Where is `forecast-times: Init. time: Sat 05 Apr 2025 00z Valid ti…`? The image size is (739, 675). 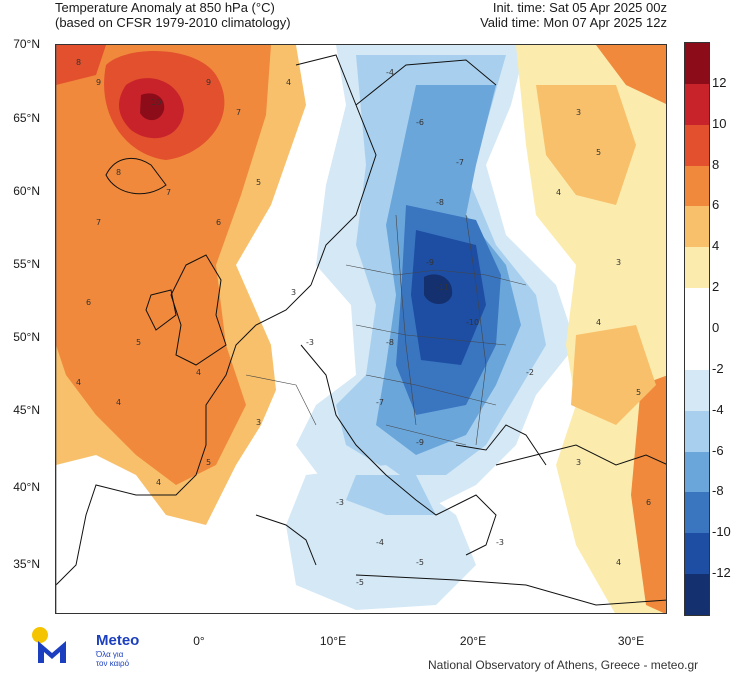 forecast-times: Init. time: Sat 05 Apr 2025 00z Valid ti… is located at coordinates (573, 15).